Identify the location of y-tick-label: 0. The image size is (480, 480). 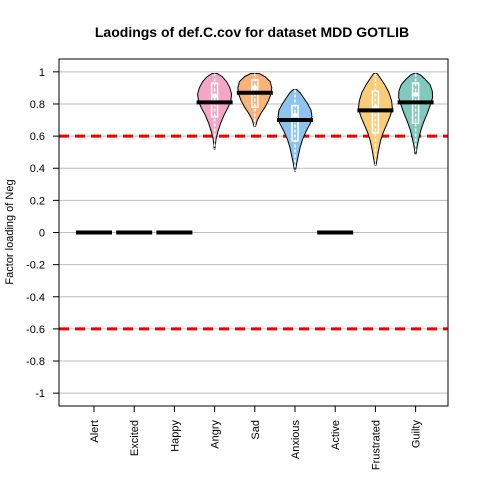
(42, 234).